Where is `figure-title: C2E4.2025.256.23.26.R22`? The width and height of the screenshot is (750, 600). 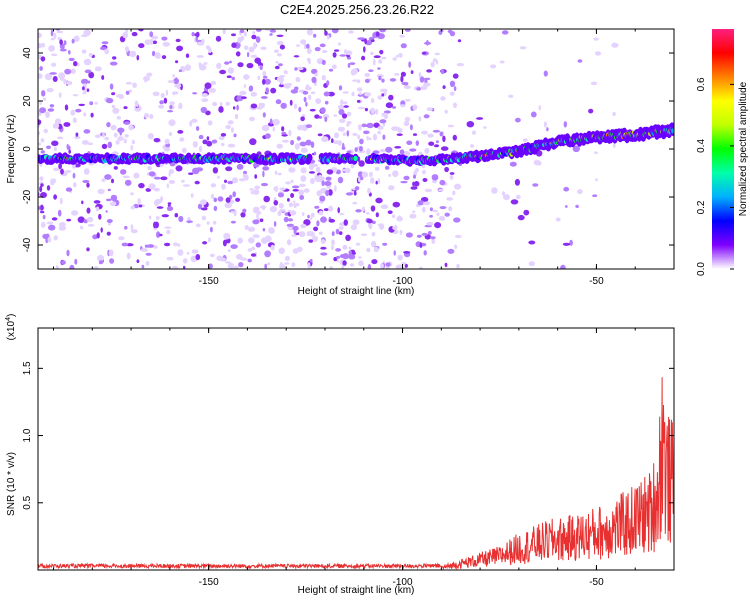
figure-title: C2E4.2025.256.23.26.R22 is located at coordinates (357, 9).